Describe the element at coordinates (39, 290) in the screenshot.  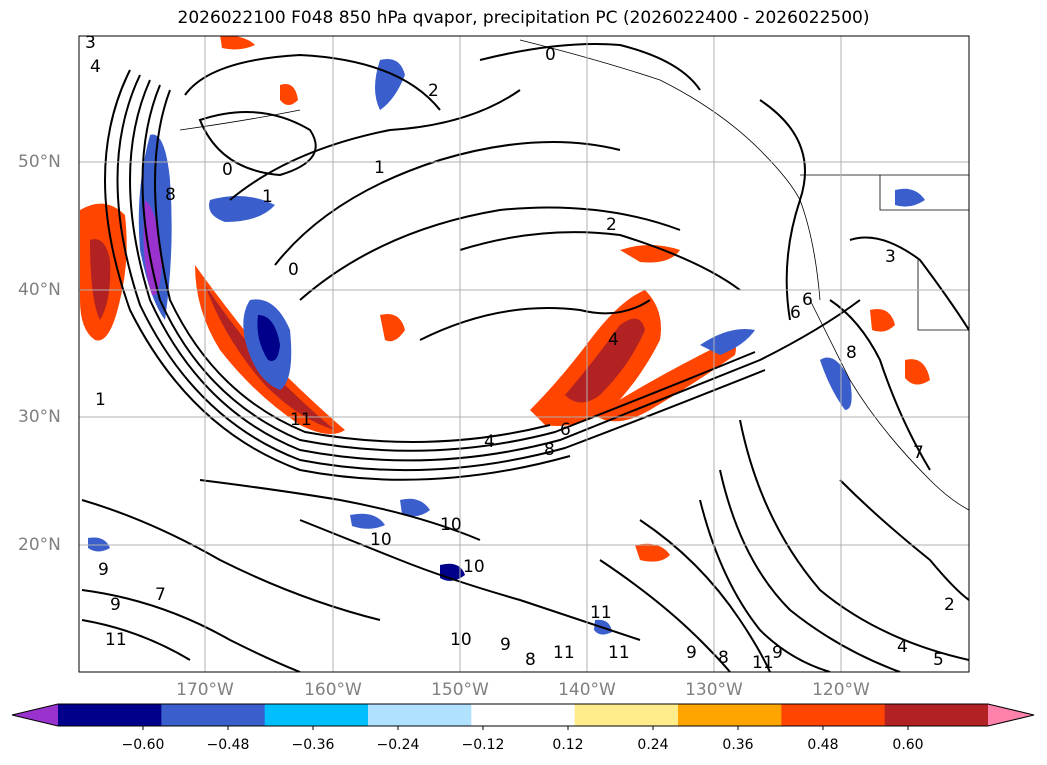
I see `lat-label-40n: 40°N` at that location.